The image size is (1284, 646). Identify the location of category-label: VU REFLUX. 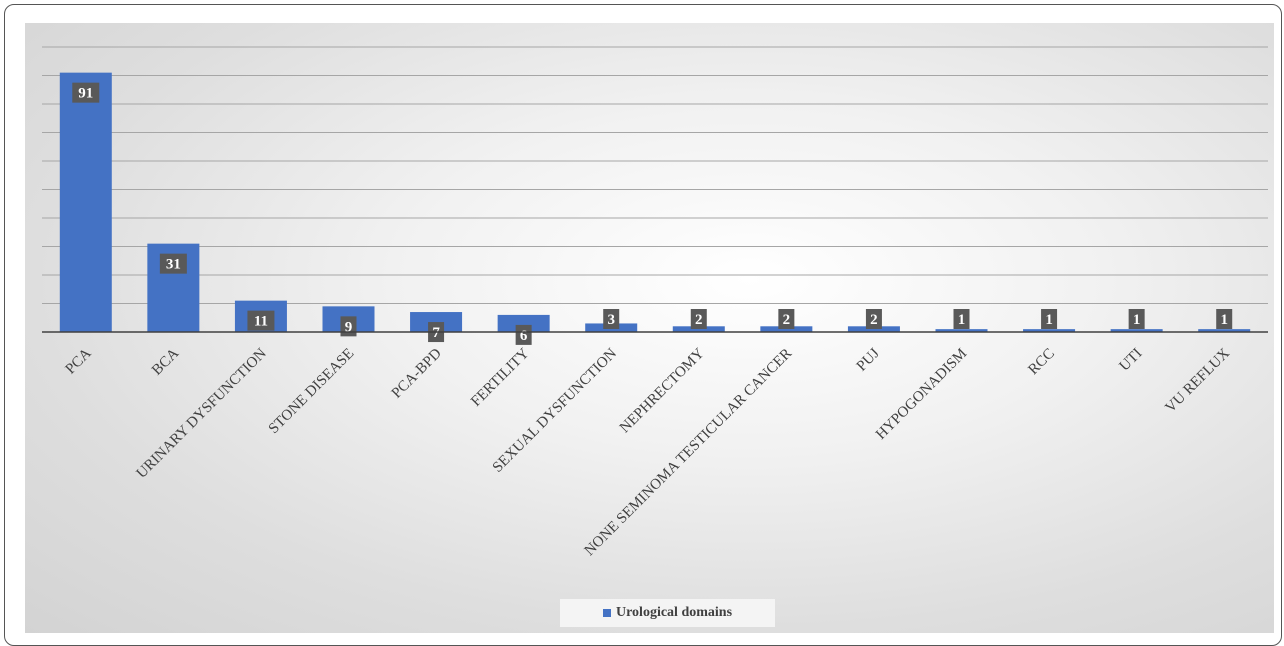
(1197, 380).